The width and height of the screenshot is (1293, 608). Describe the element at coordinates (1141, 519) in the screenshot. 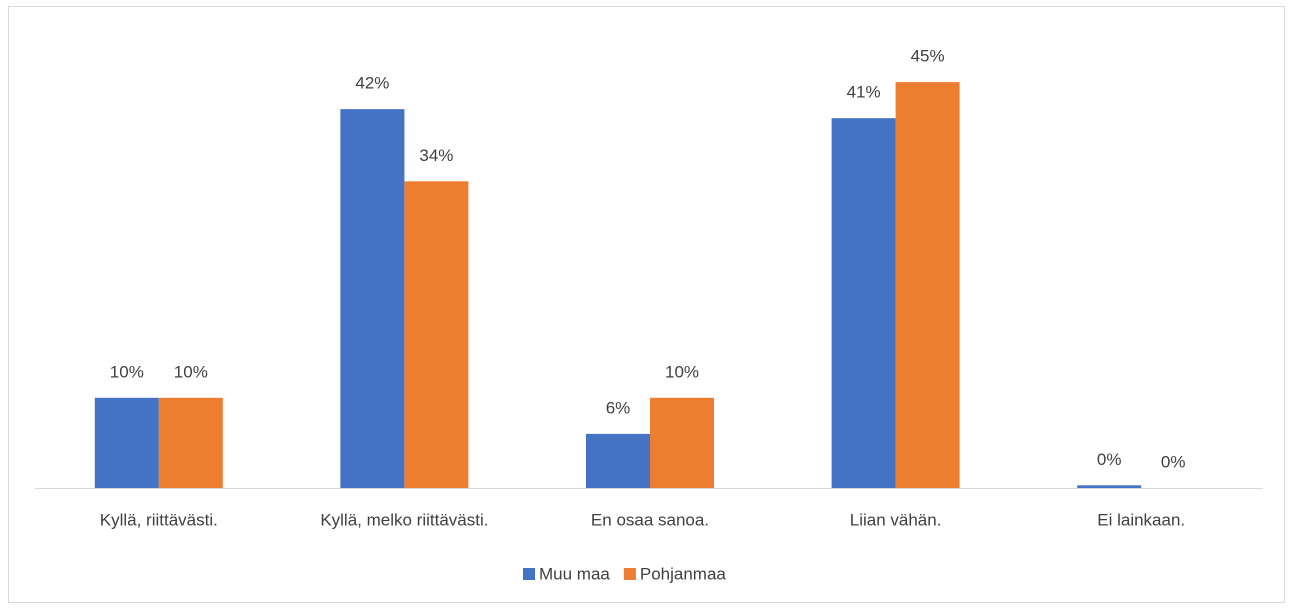

I see `x-tick-label: Ei lainkaan.` at that location.